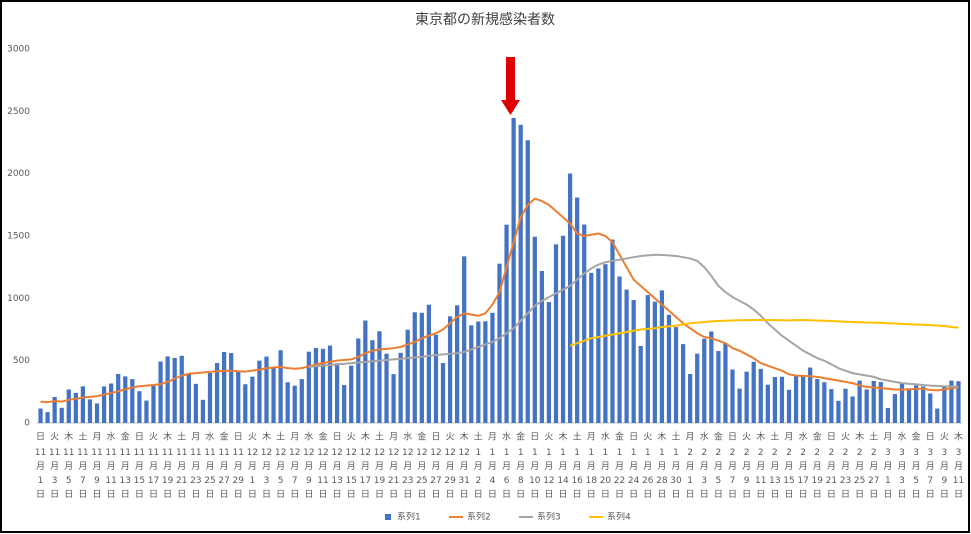 This screenshot has width=971, height=534. Describe the element at coordinates (125, 474) in the screenshot. I see `x-tick-label: 11 月 13 日` at that location.